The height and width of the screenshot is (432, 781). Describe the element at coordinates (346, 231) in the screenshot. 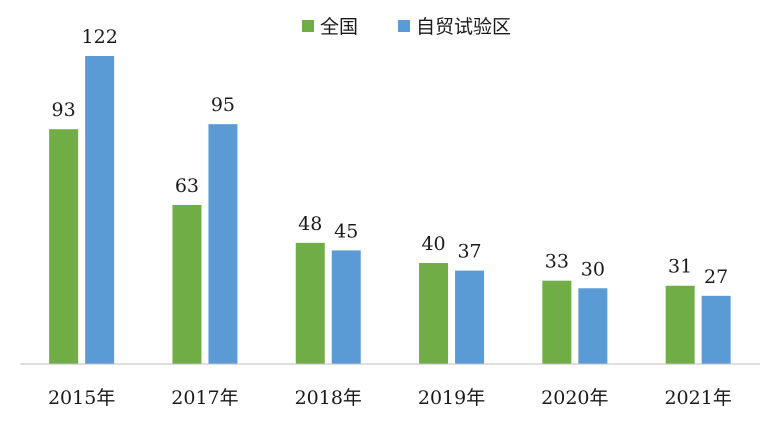

I see `data-label: 45` at that location.